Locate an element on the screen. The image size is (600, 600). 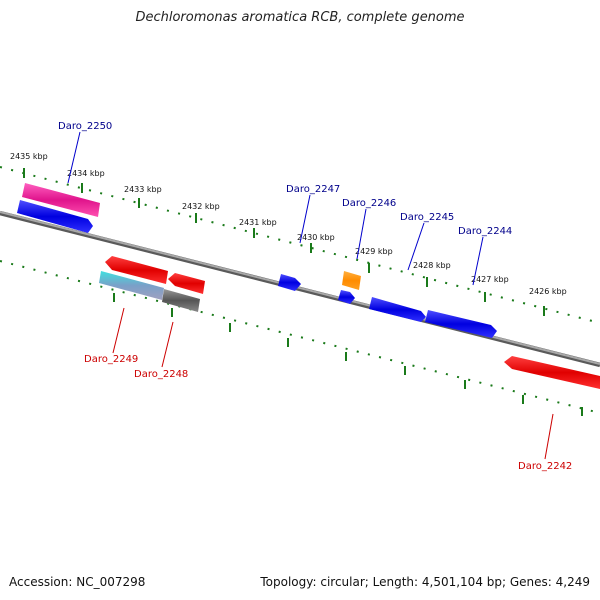
accession-text: Accession: NC_007298 is located at coordinates (77, 582).